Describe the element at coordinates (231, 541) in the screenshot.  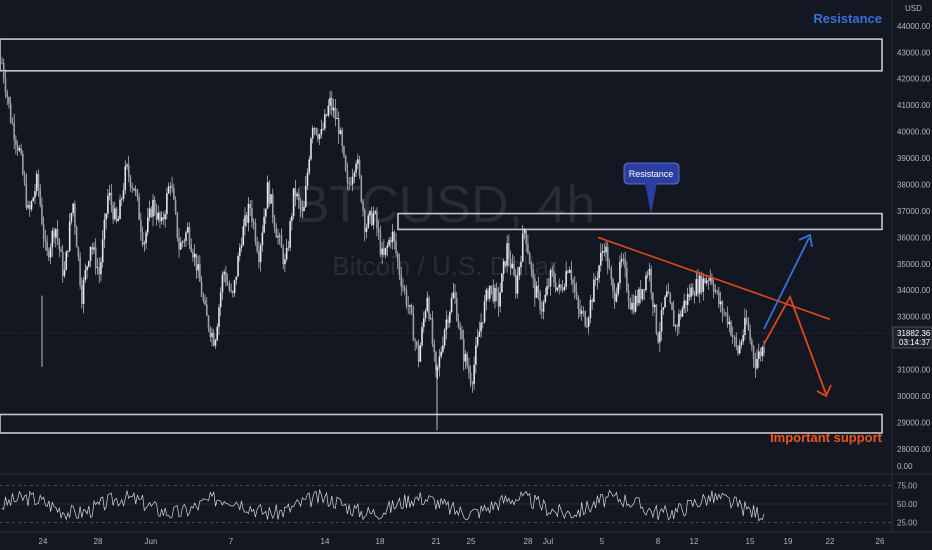
I see `time-tick: 7` at that location.